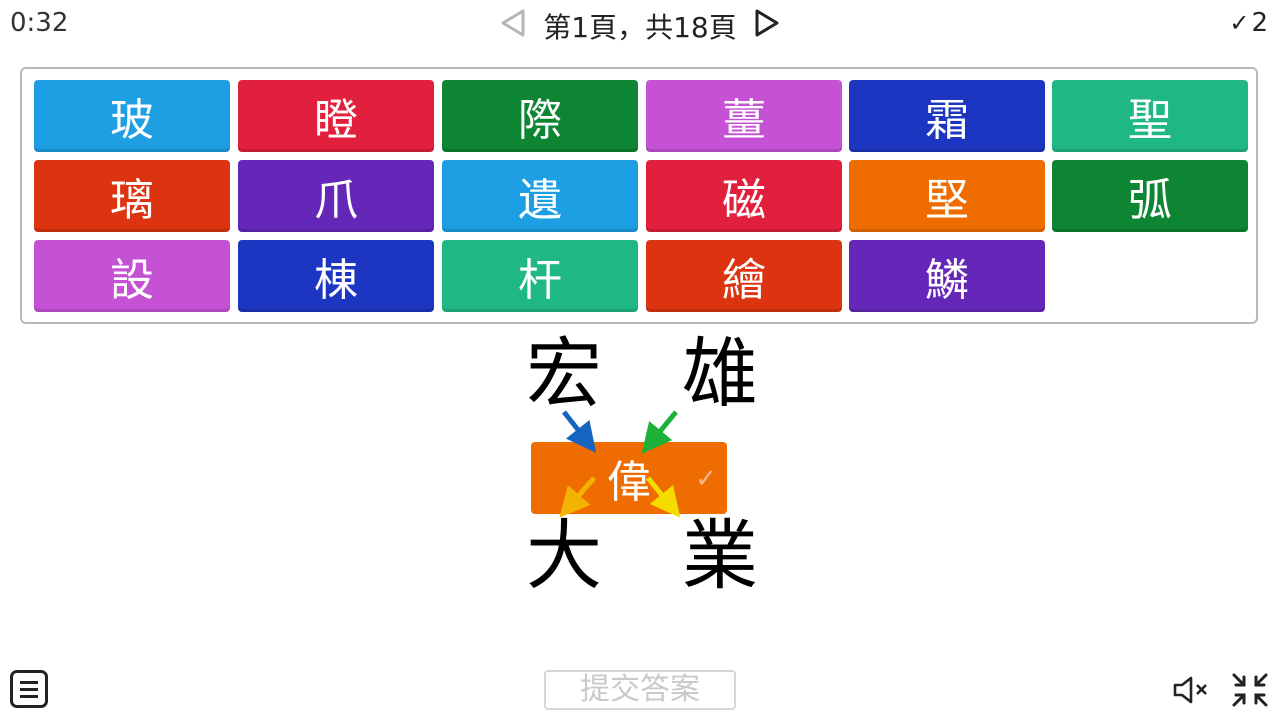  I want to click on char-tile: 遺, so click(540, 196).